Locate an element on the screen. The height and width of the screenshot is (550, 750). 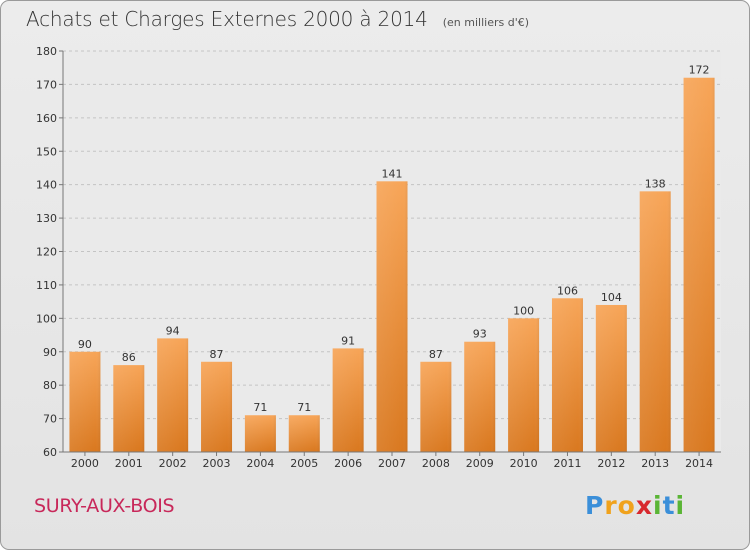
bar-value-label: 90 is located at coordinates (85, 344).